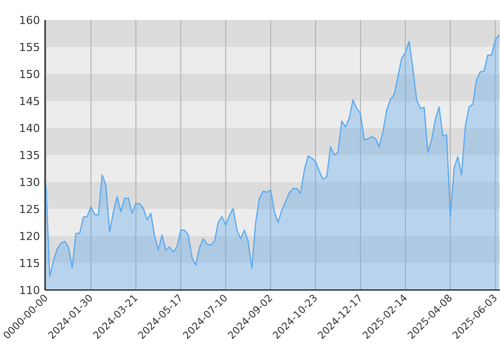 The image size is (500, 350). Describe the element at coordinates (29, 236) in the screenshot. I see `y-tick-label: 120` at that location.